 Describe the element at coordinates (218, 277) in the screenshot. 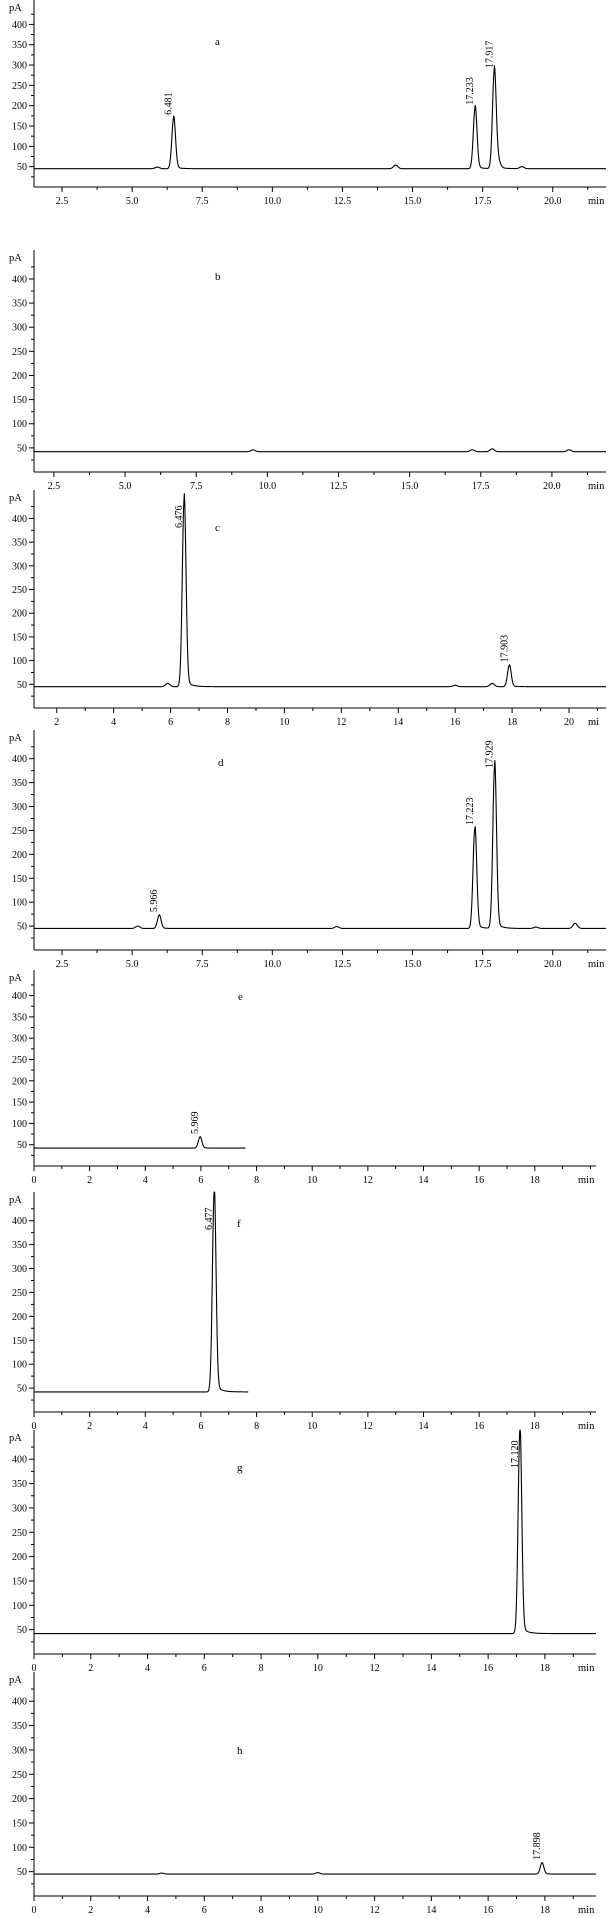

I see `panel-letter: b` at that location.